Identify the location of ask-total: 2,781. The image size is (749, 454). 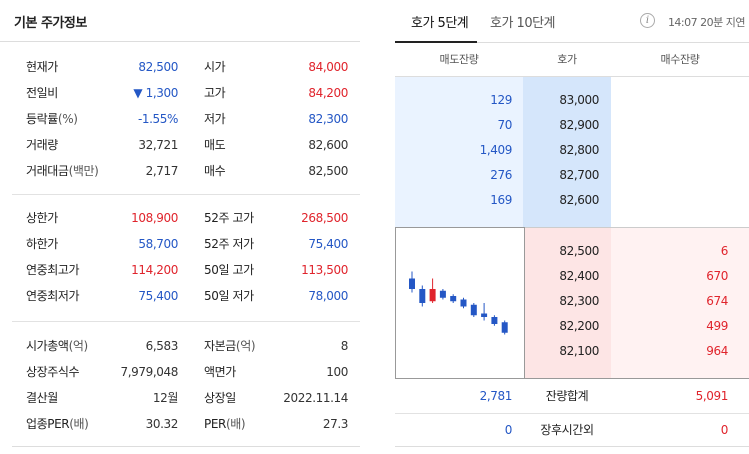
(496, 396).